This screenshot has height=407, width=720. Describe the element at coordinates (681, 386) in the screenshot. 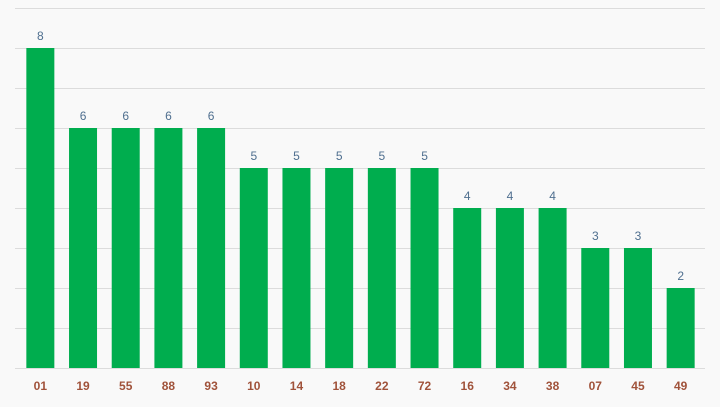

I see `category-label: 49` at that location.